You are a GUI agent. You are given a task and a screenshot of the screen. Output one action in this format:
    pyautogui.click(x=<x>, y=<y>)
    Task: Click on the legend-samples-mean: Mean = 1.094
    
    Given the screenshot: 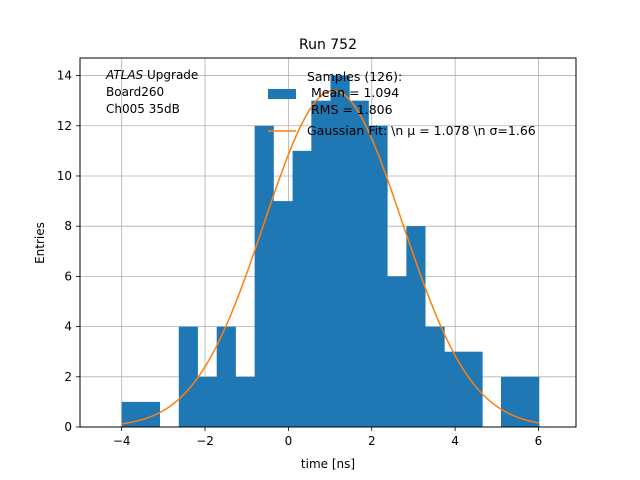 What is the action you would take?
    pyautogui.click(x=353, y=92)
    